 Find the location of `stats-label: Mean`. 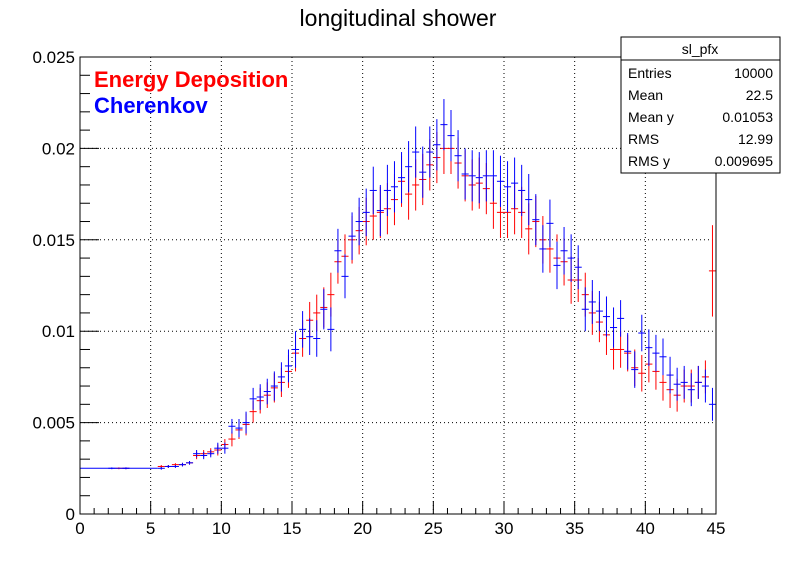

stats-label: Mean is located at coordinates (645, 95).